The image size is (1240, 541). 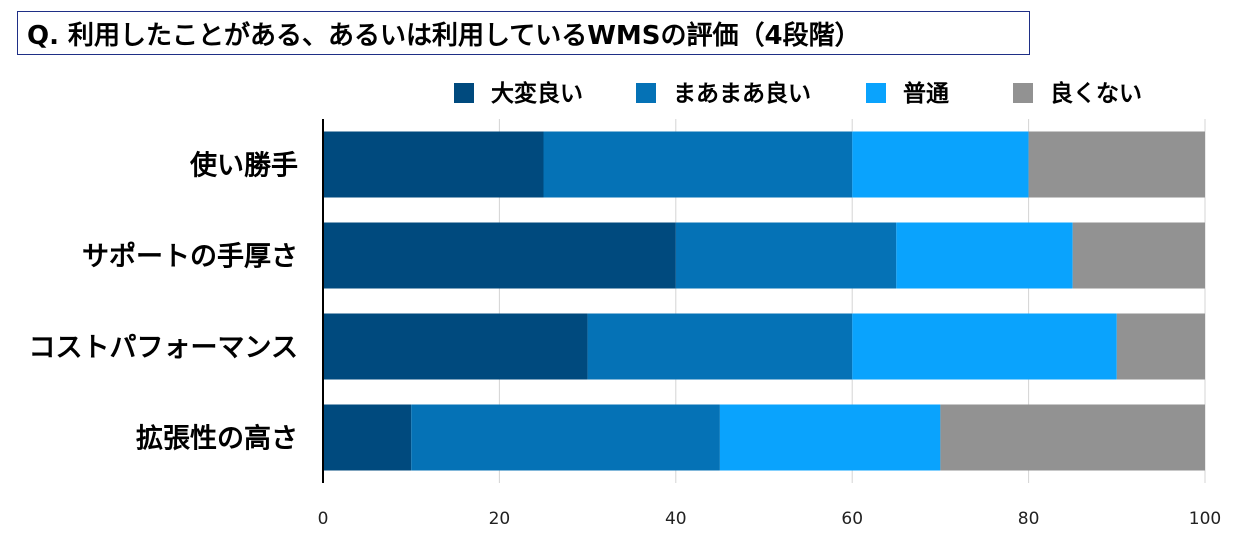 I want to click on x-tick-label: 0, so click(x=323, y=519).